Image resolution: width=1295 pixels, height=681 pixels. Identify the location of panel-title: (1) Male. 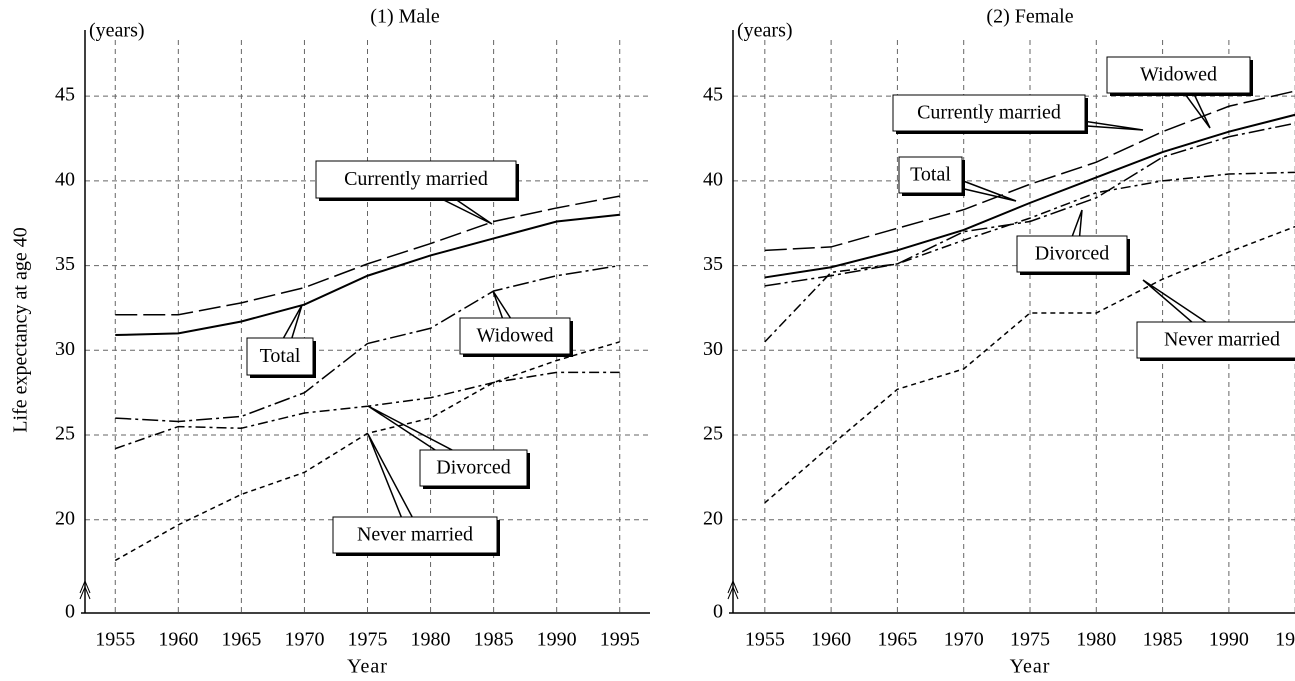
(405, 17).